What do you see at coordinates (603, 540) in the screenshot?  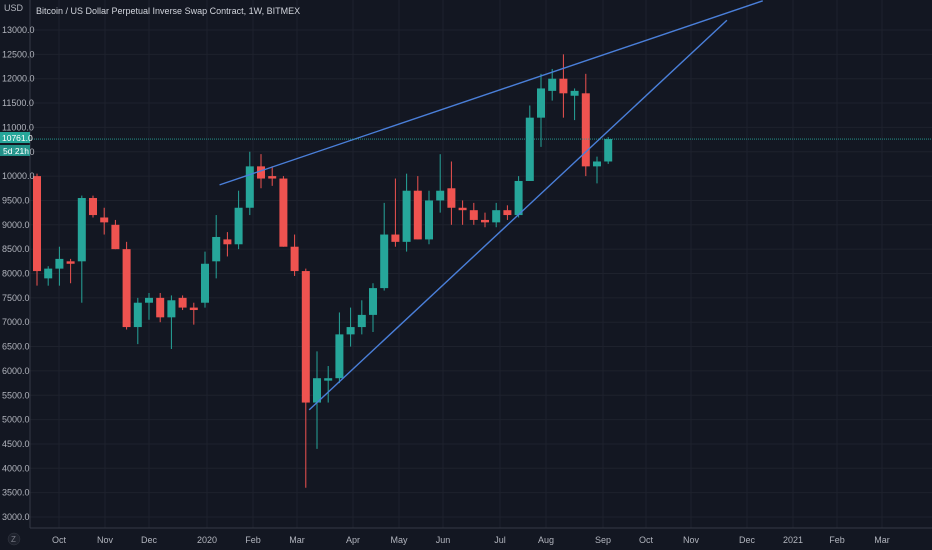 I see `time-tick-label: Sep` at bounding box center [603, 540].